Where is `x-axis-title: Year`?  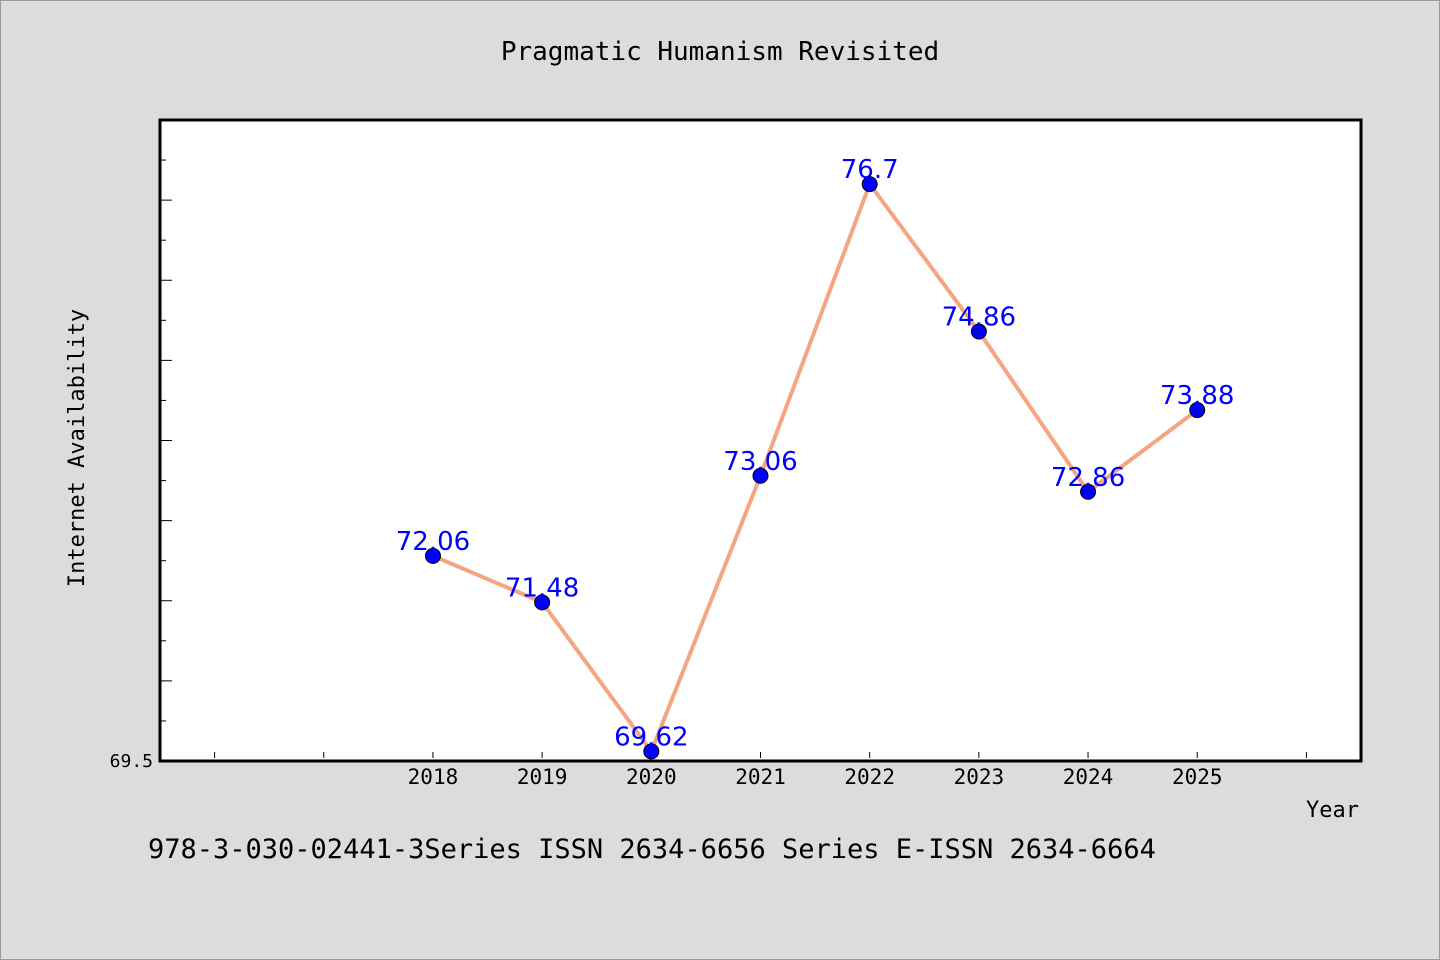 x-axis-title: Year is located at coordinates (1332, 810).